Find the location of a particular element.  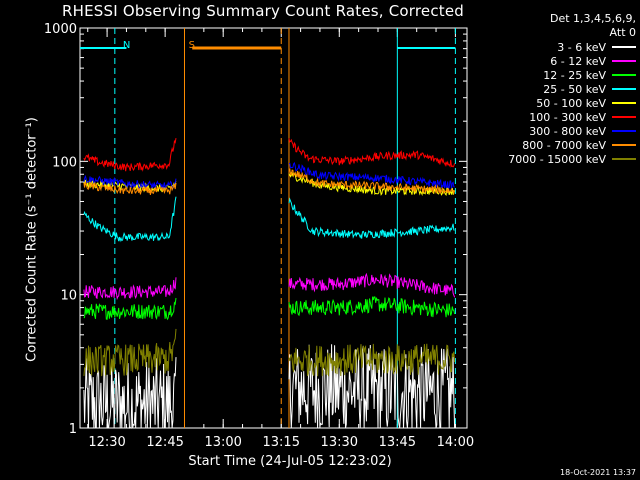

x-axis-label: Start Time (24-Jul-05 12:23:02) is located at coordinates (290, 461).